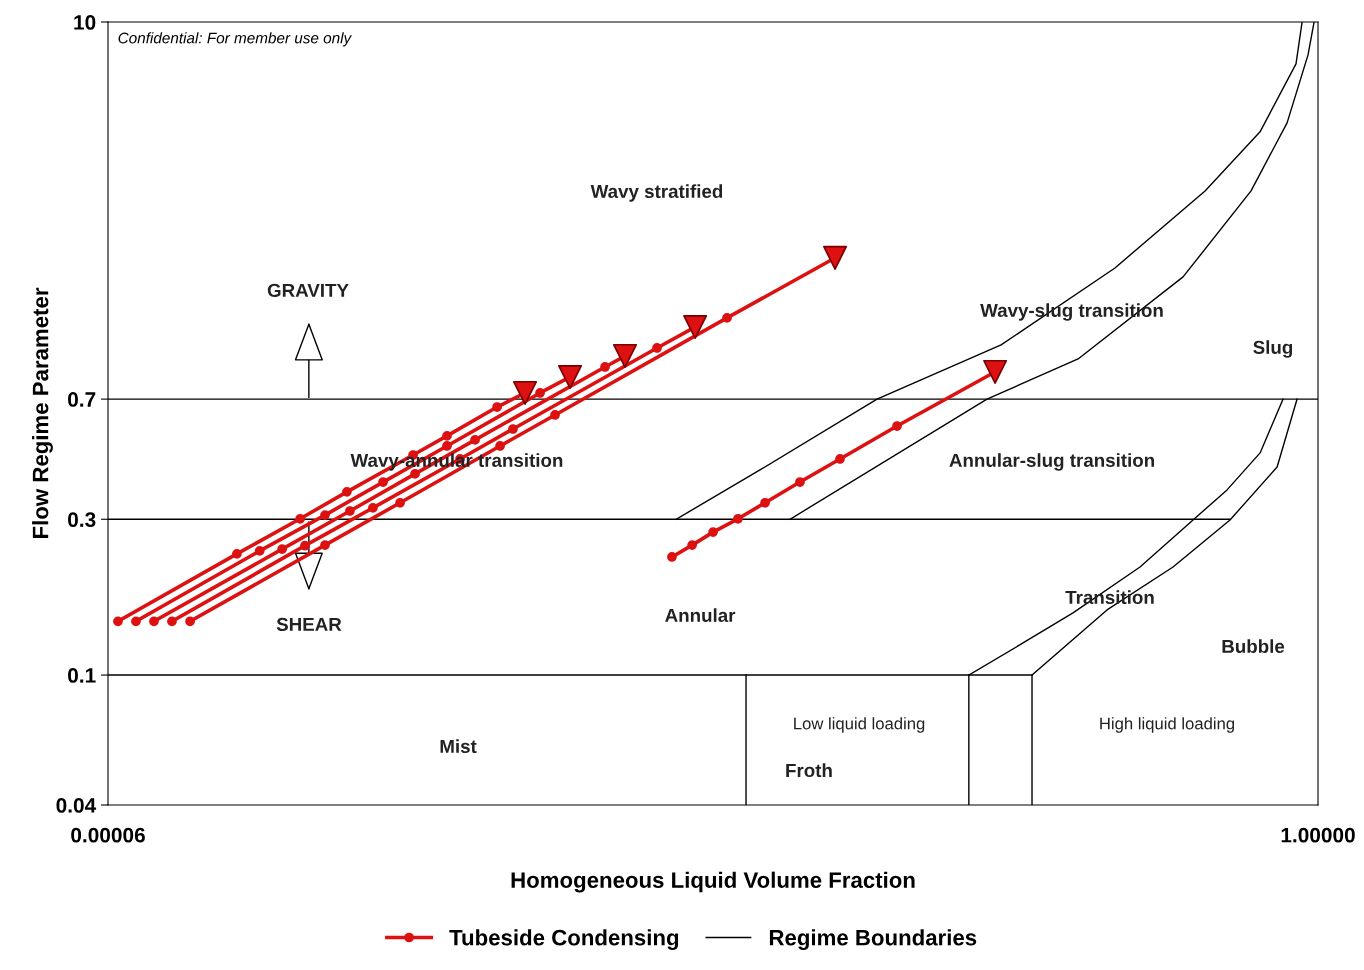 The height and width of the screenshot is (970, 1364). Describe the element at coordinates (82, 520) in the screenshot. I see `y-tick-label: 0.3` at that location.